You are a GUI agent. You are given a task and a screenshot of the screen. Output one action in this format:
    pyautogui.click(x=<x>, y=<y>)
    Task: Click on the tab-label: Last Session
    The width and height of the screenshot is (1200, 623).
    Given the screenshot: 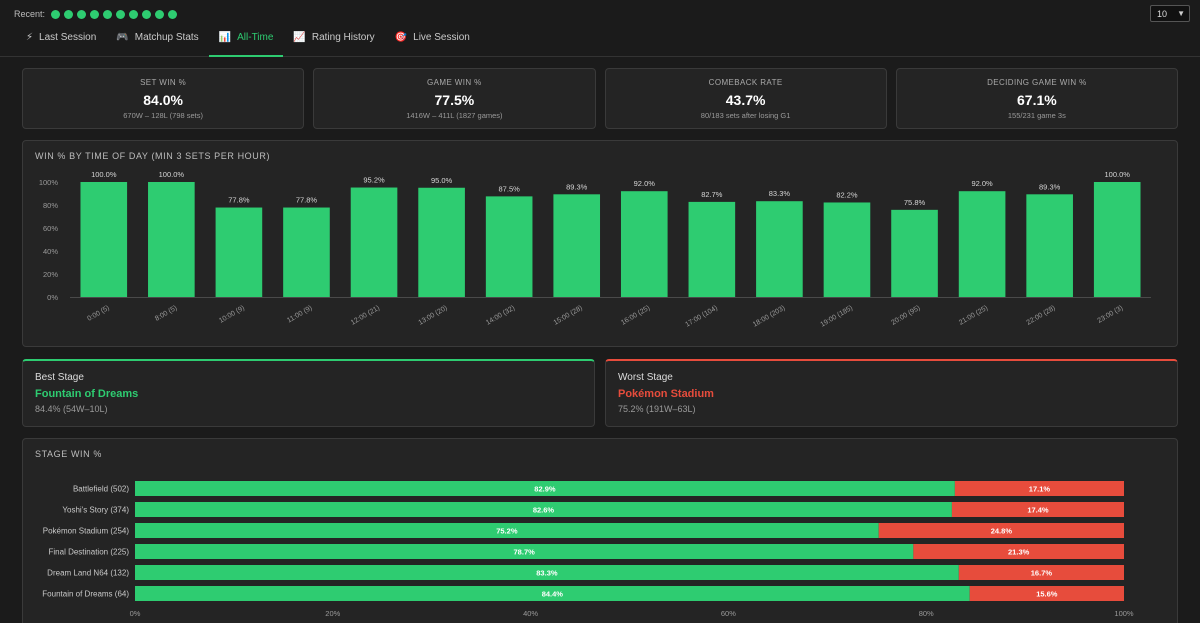 What is the action you would take?
    pyautogui.click(x=68, y=37)
    